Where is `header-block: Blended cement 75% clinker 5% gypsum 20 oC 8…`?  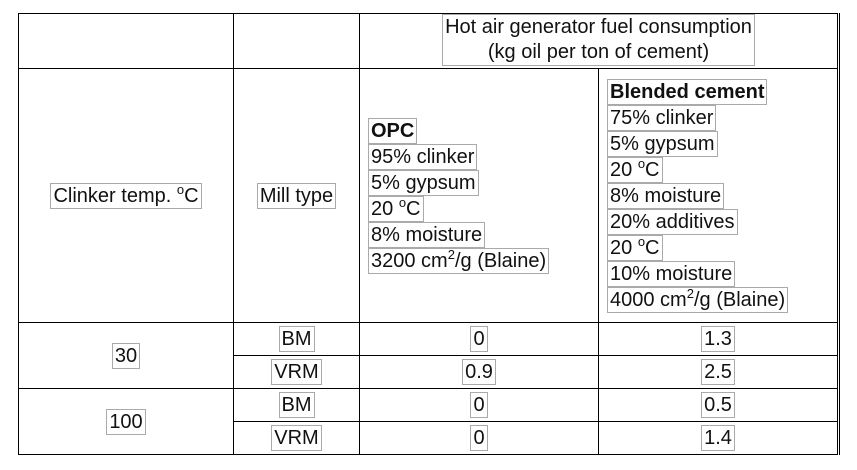 header-block: Blended cement 75% clinker 5% gypsum 20 oC 8… is located at coordinates (698, 195).